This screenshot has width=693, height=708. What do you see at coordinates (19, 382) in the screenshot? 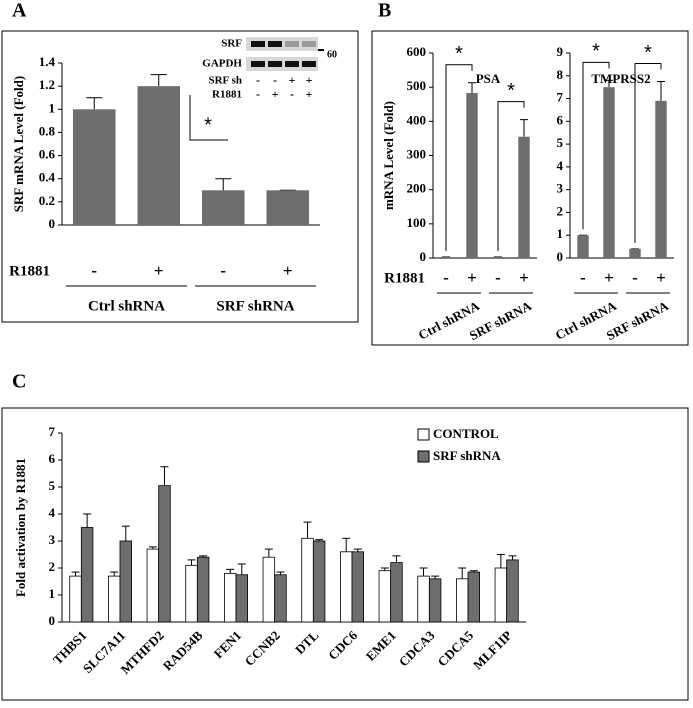
I see `panel-label: C` at bounding box center [19, 382].